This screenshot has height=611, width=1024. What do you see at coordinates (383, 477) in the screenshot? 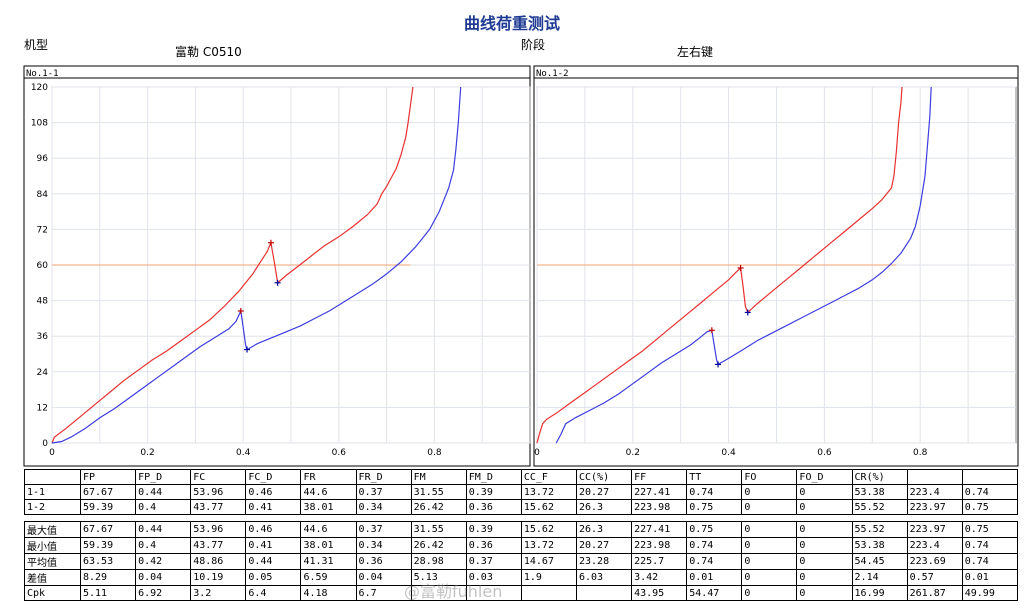
I see `column-header: FR_D` at bounding box center [383, 477].